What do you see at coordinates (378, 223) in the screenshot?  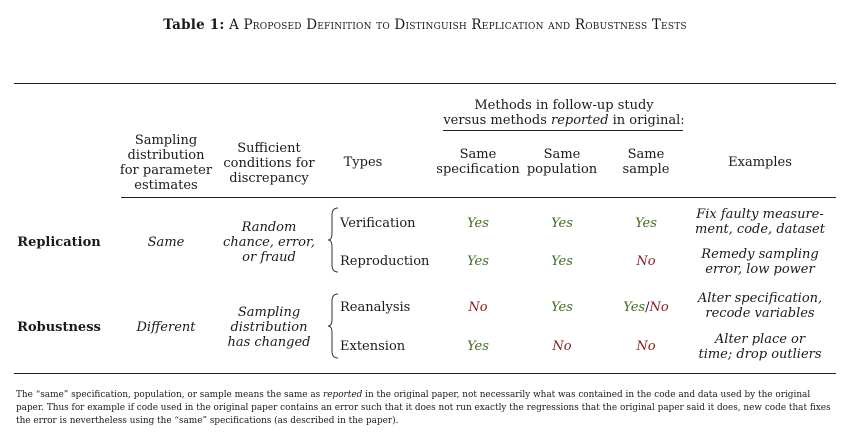 I see `type-verification: Verification` at bounding box center [378, 223].